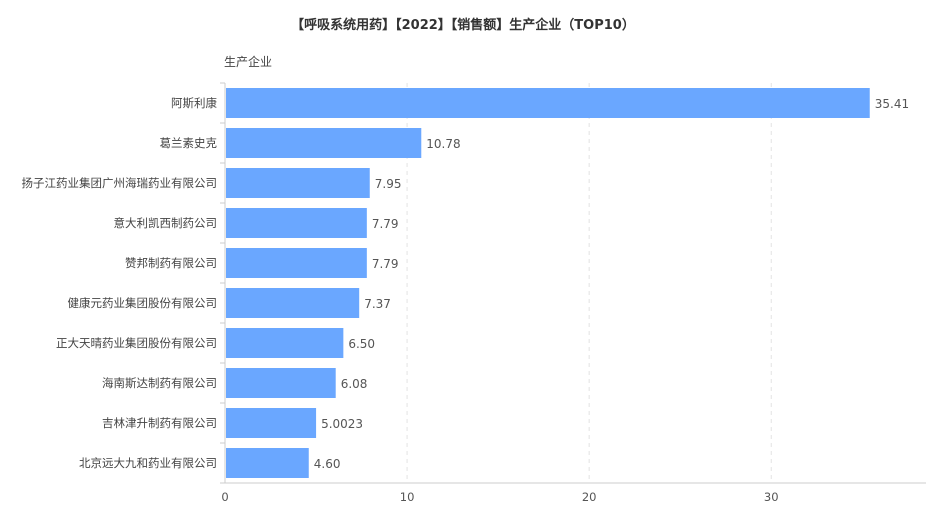  What do you see at coordinates (224, 497) in the screenshot?
I see `x-tick-label: 0` at bounding box center [224, 497].